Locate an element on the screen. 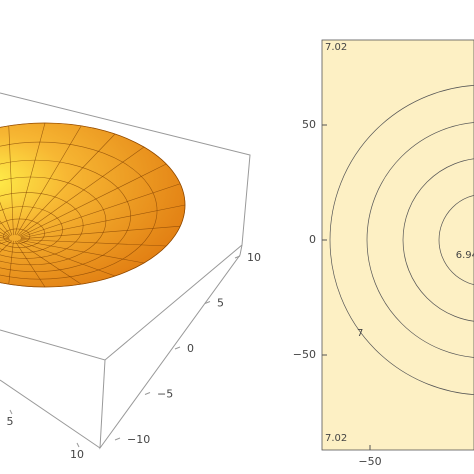 The image size is (474, 474). x-tick-label: −50 is located at coordinates (369, 461).